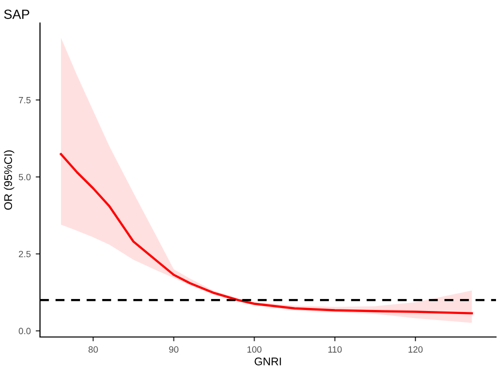 The height and width of the screenshot is (371, 500). What do you see at coordinates (335, 349) in the screenshot?
I see `x-tick-label: 110` at bounding box center [335, 349].